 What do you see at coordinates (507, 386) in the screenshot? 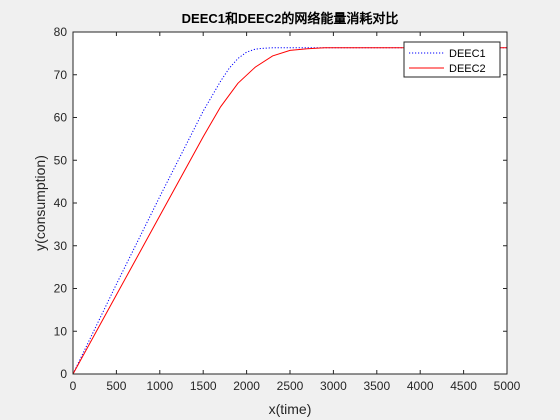
I see `x-tick-label: 5000` at bounding box center [507, 386].